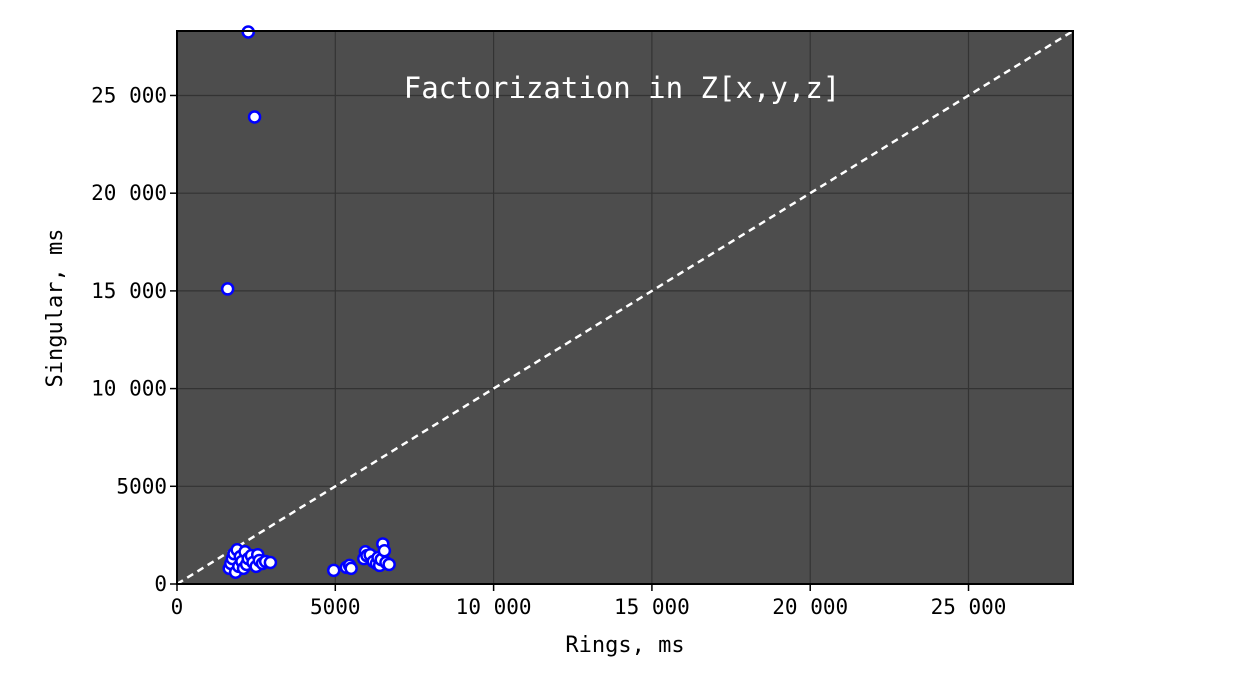 This screenshot has height=689, width=1250. I want to click on x-tick-label: 15 000, so click(652, 607).